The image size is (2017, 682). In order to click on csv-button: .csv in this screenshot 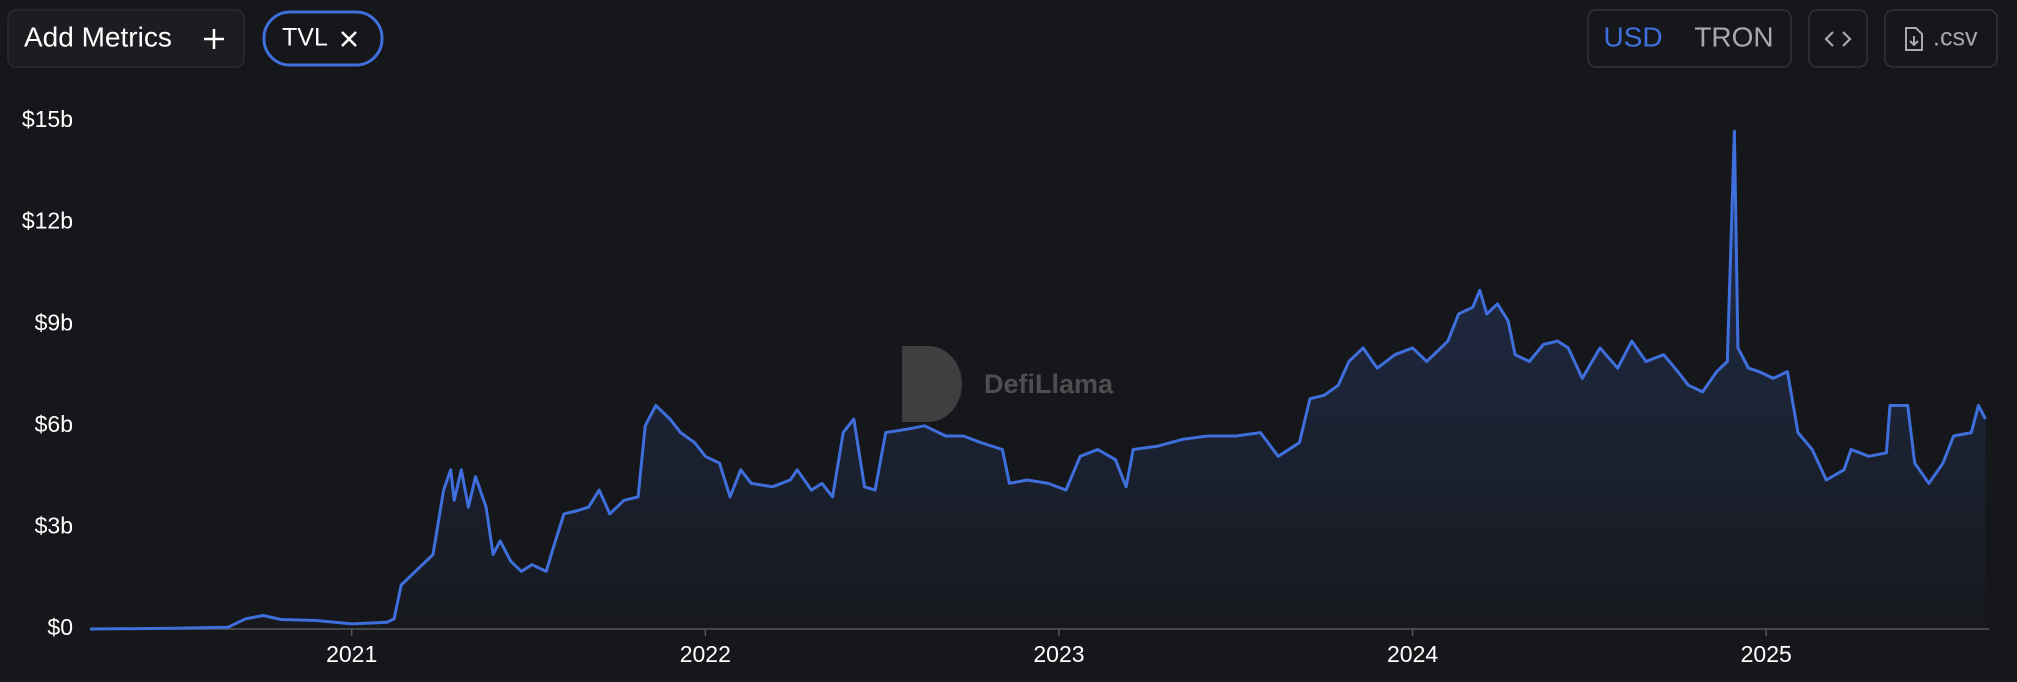, I will do `click(1941, 38)`.